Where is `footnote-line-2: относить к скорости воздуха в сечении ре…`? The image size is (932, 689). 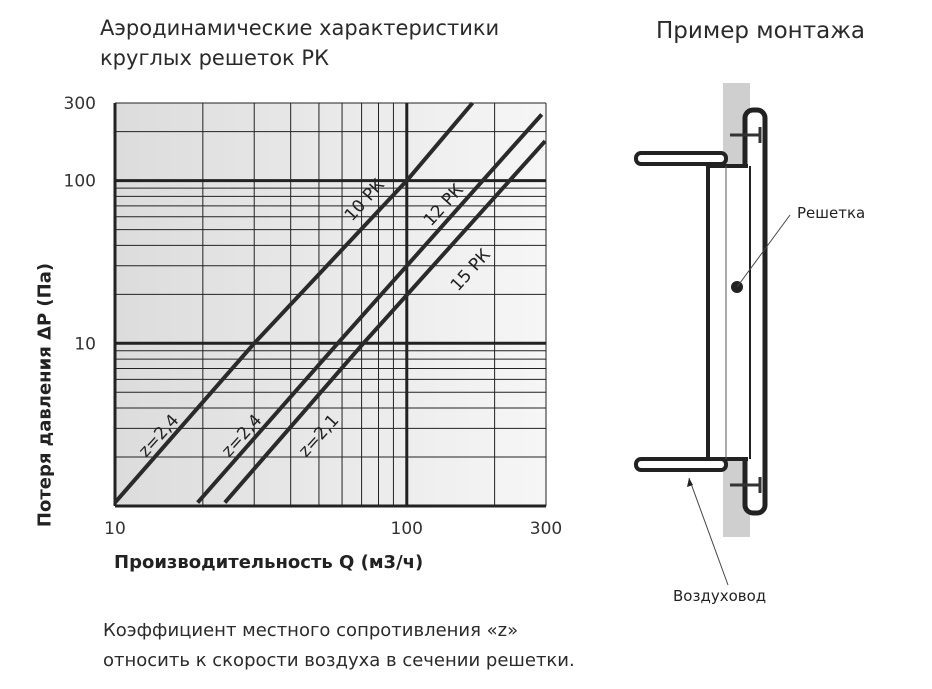 footnote-line-2: относить к скорости воздуха в сечении ре… is located at coordinates (339, 660).